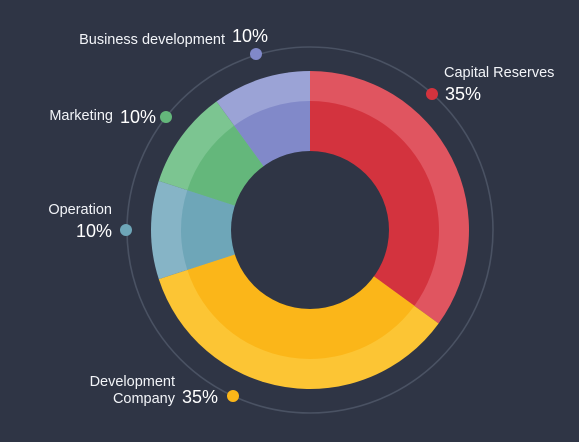 The image size is (579, 442). I want to click on label-development-company-line-1: Development, so click(132, 382).